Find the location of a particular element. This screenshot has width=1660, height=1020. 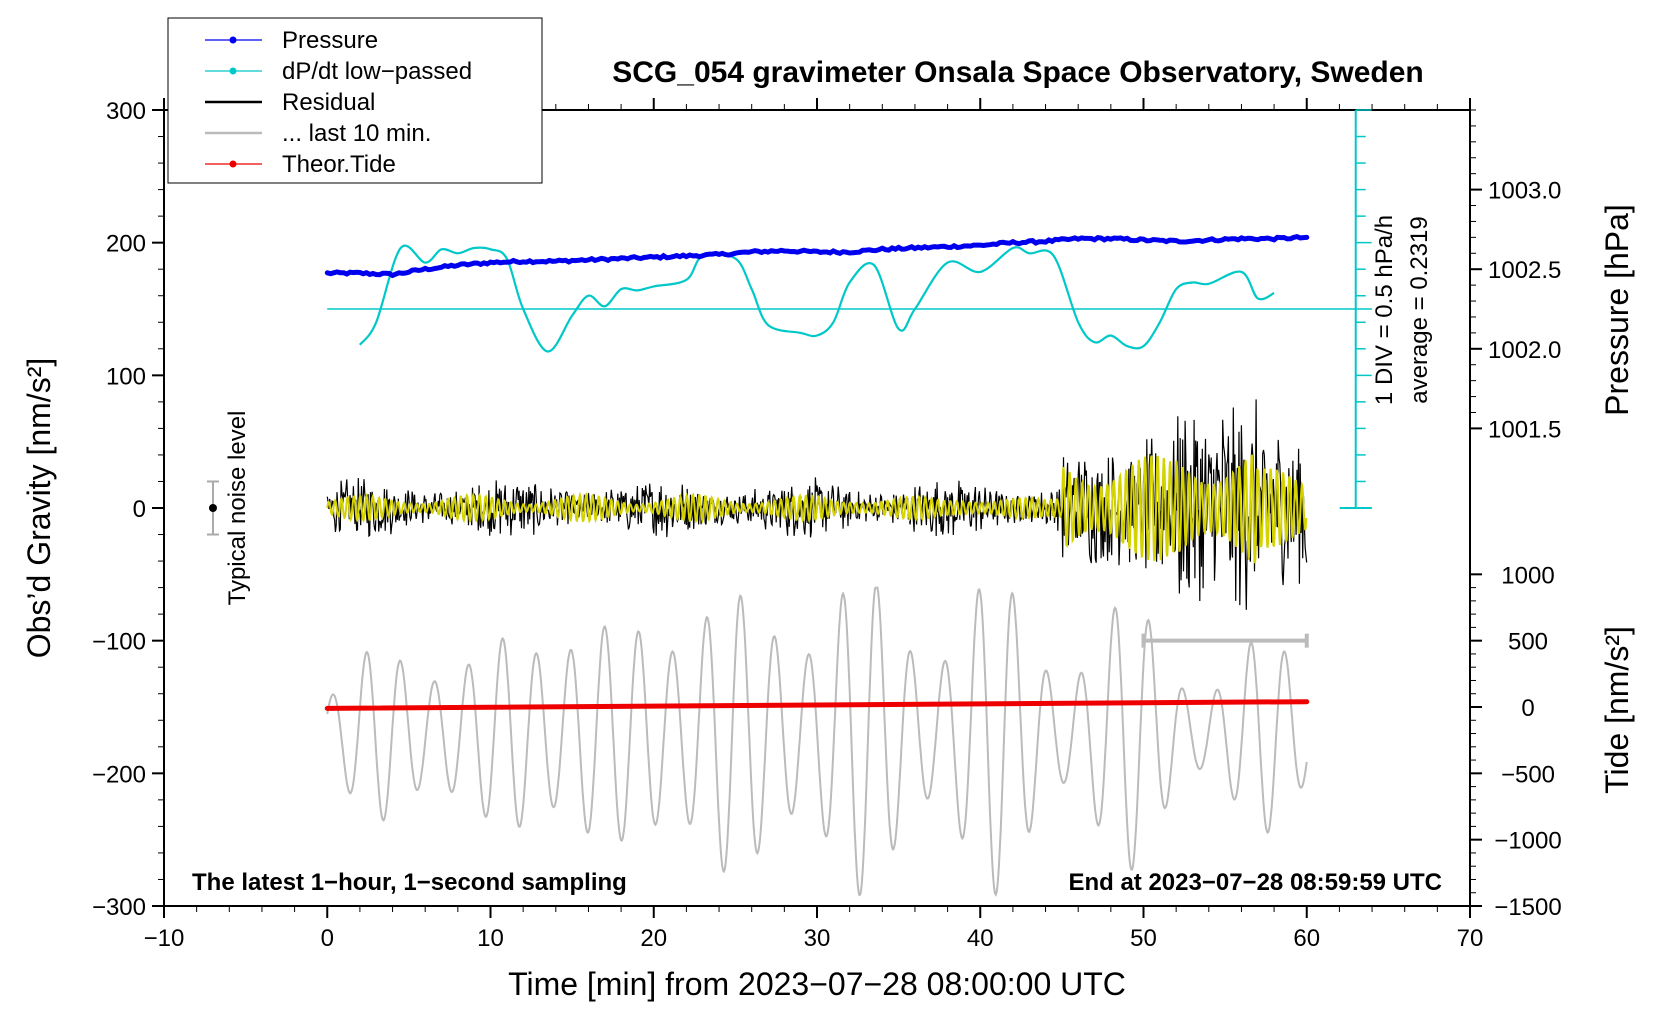

tide-axis: 1000 500 0 −500 −1000 −1500 is located at coordinates (1516, 741).